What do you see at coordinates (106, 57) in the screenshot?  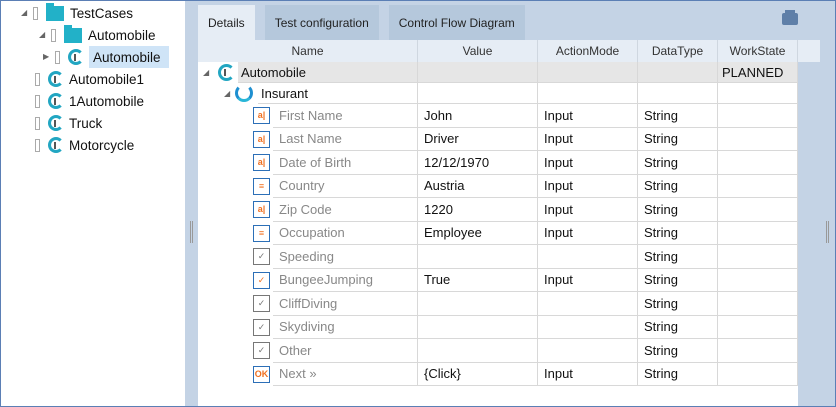 I see `tree-item: ▶ Automobile` at bounding box center [106, 57].